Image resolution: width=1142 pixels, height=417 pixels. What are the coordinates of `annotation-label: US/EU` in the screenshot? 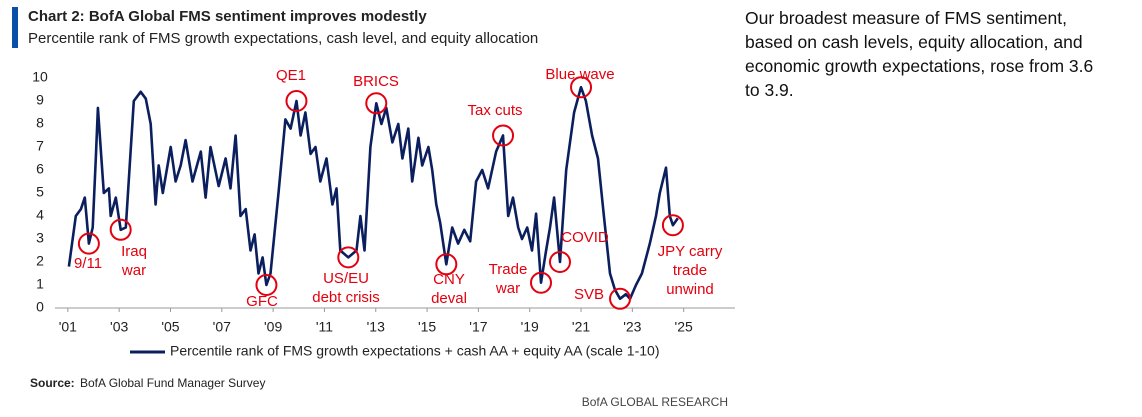 It's located at (346, 278).